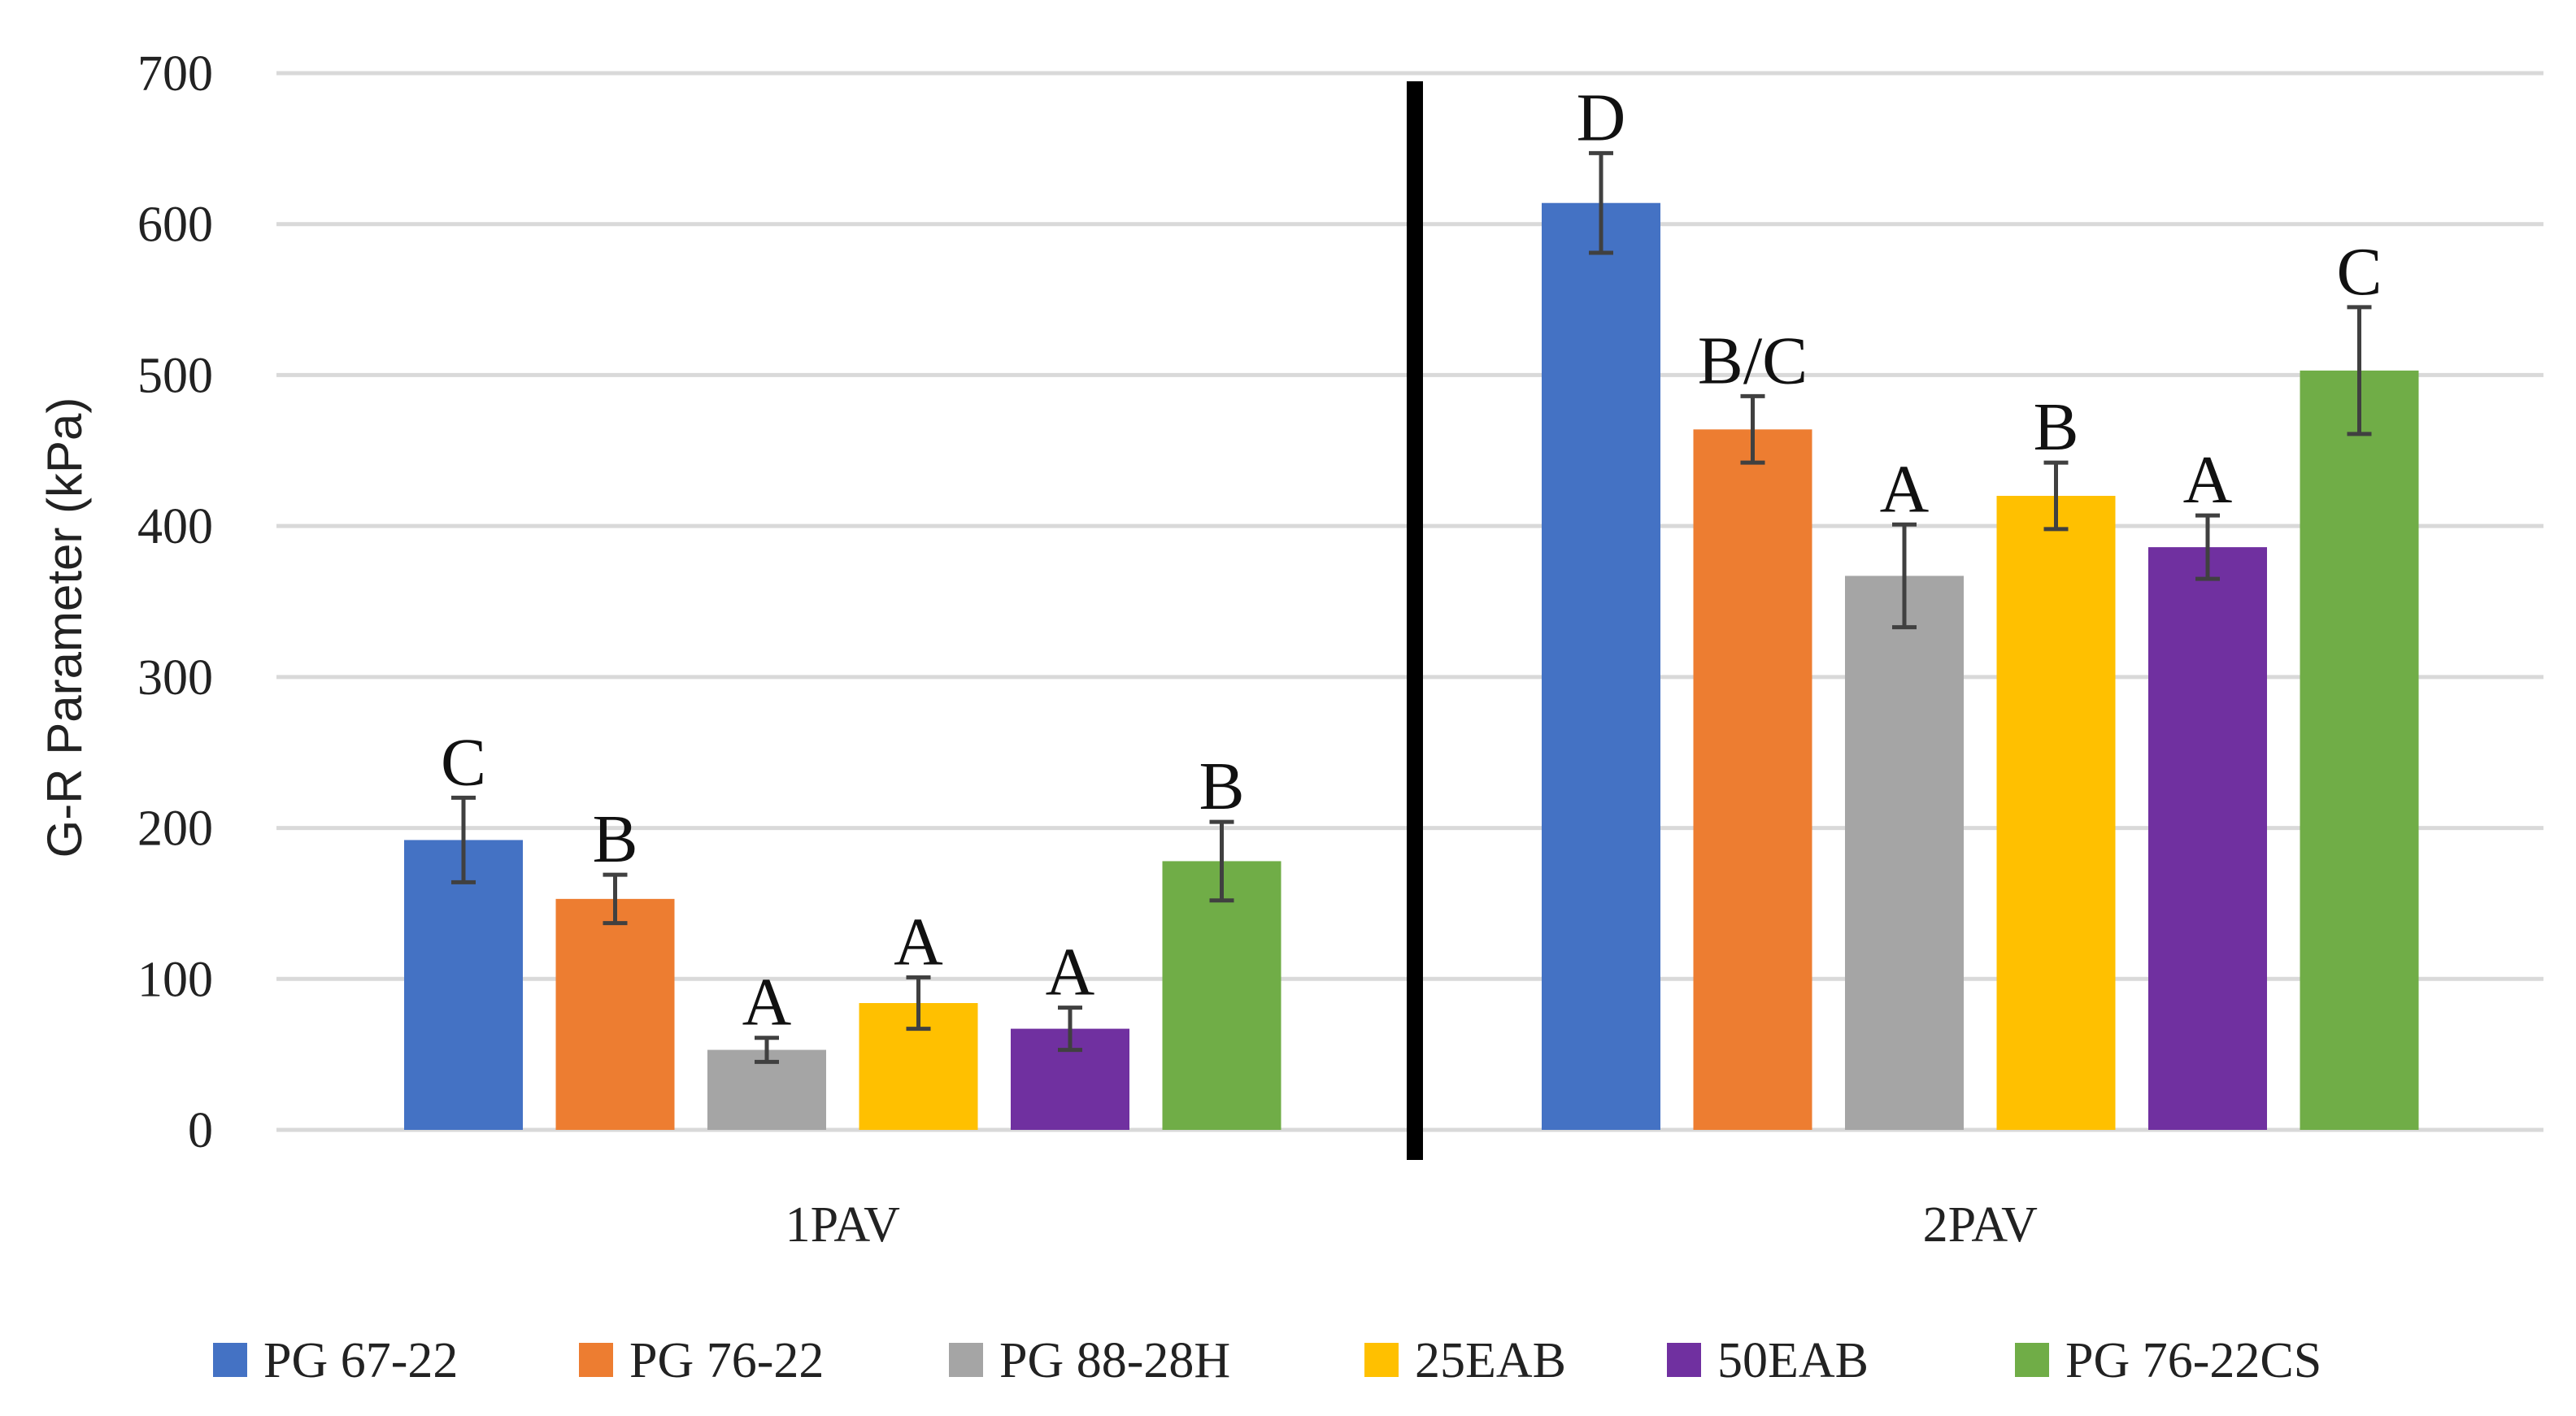  Describe the element at coordinates (175, 225) in the screenshot. I see `y-tick-label: 600` at that location.